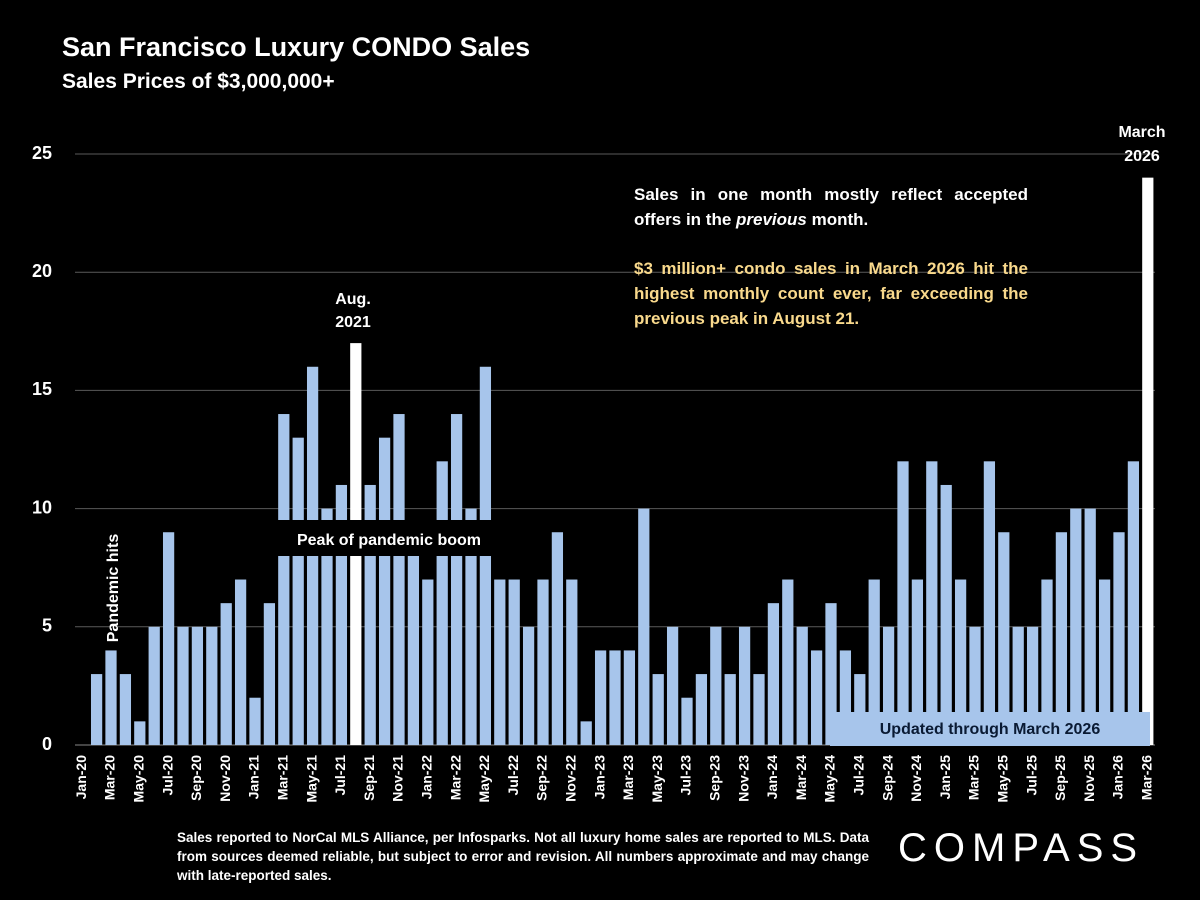  I want to click on x-tick-label: Jan-26, so click(1118, 777).